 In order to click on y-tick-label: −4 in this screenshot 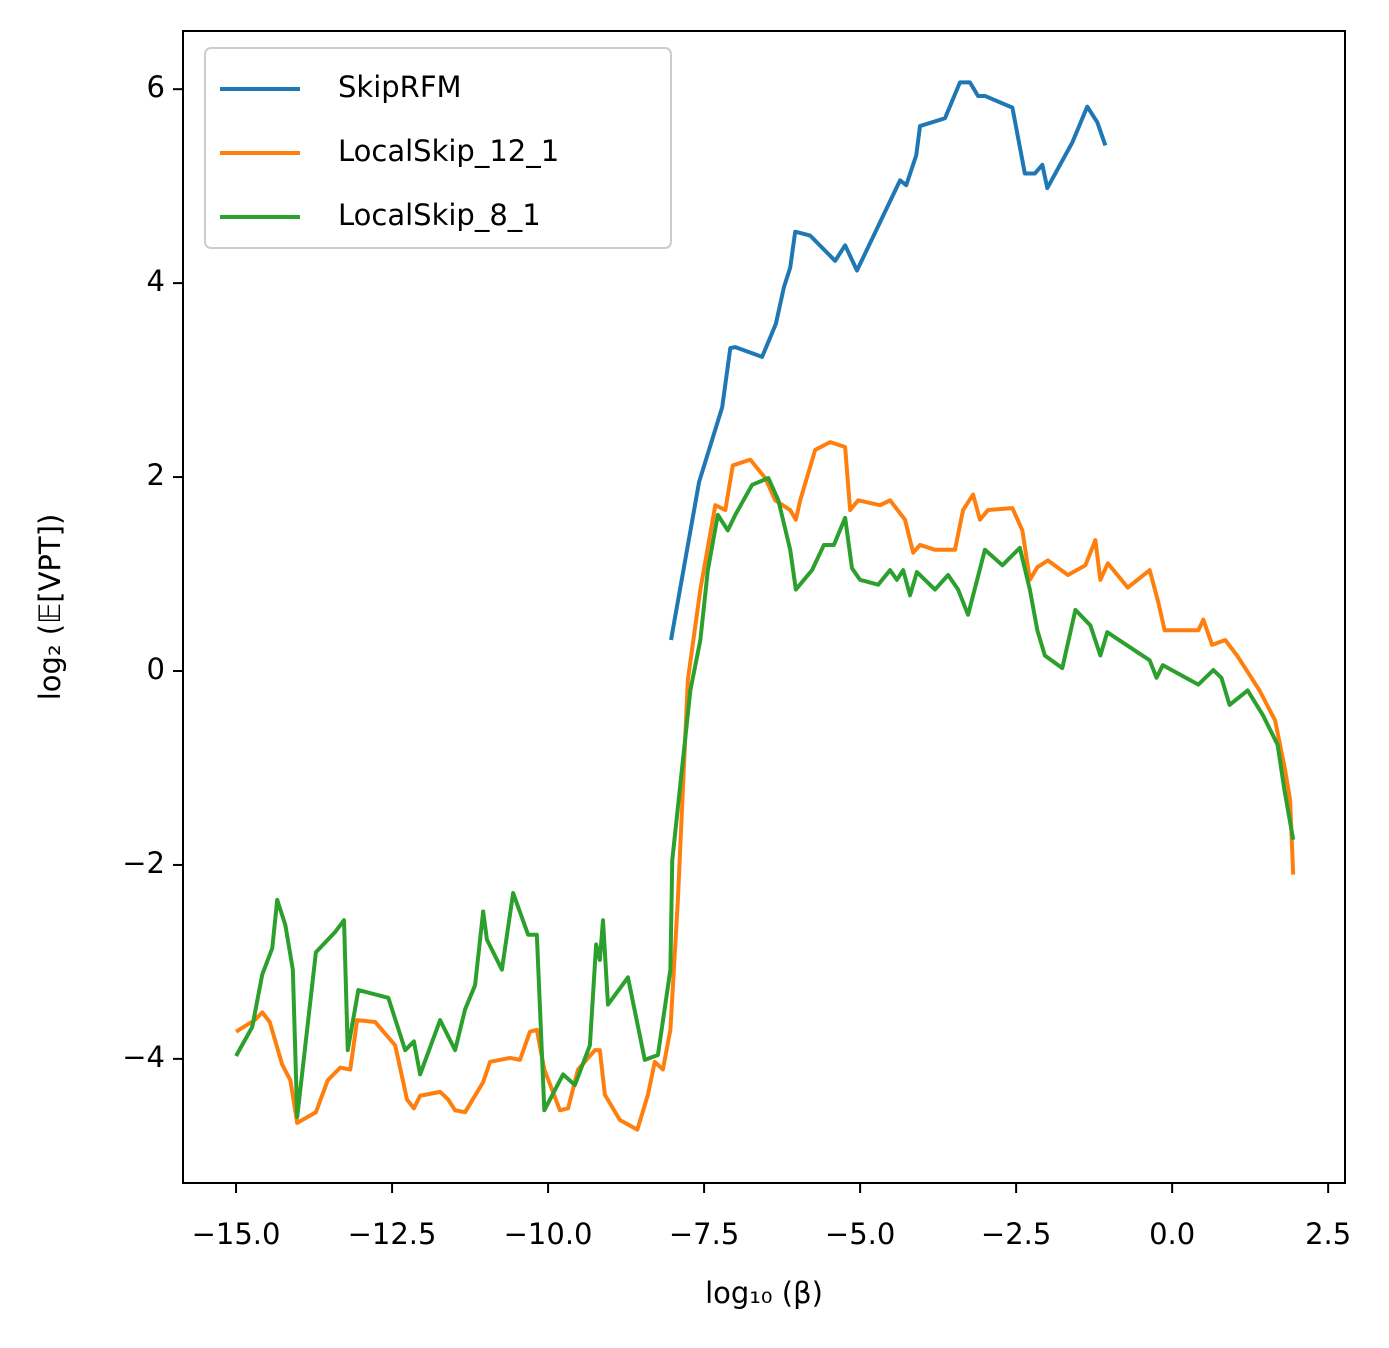, I will do `click(143, 1057)`.